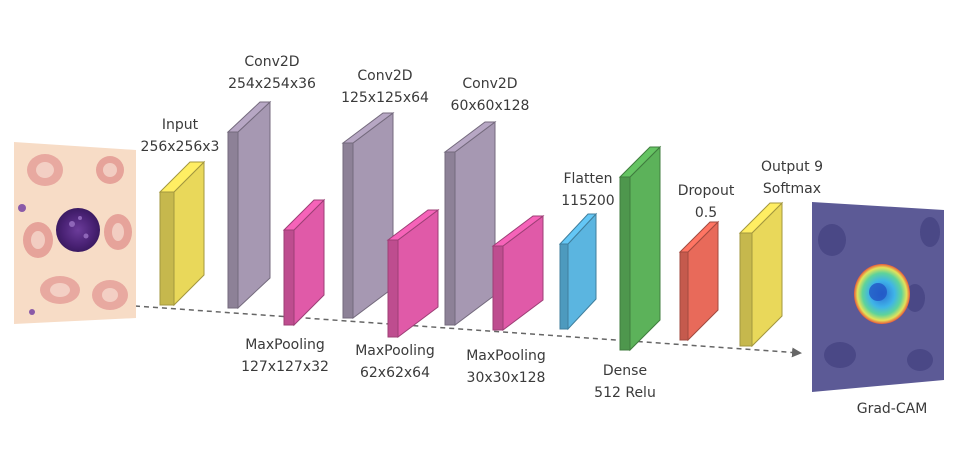  What do you see at coordinates (395, 362) in the screenshot?
I see `pool2-label: MaxPooling 62x62x64` at bounding box center [395, 362].